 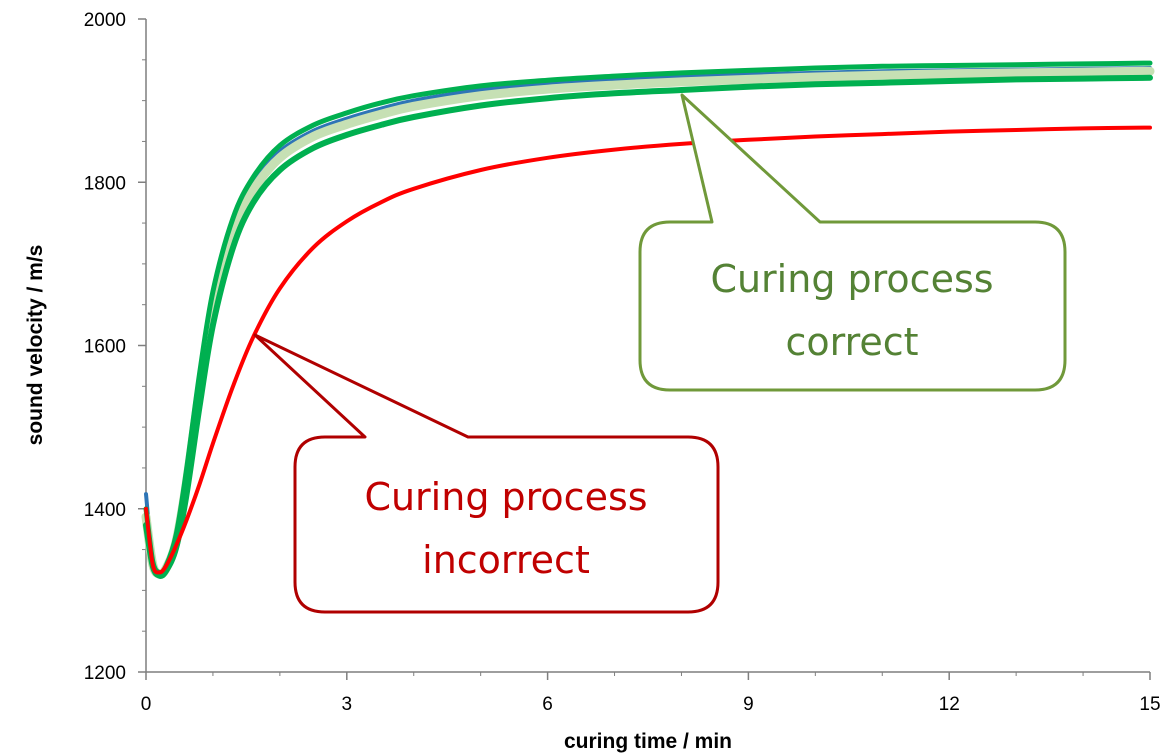 What do you see at coordinates (146, 704) in the screenshot?
I see `x-tick-label: 0` at bounding box center [146, 704].